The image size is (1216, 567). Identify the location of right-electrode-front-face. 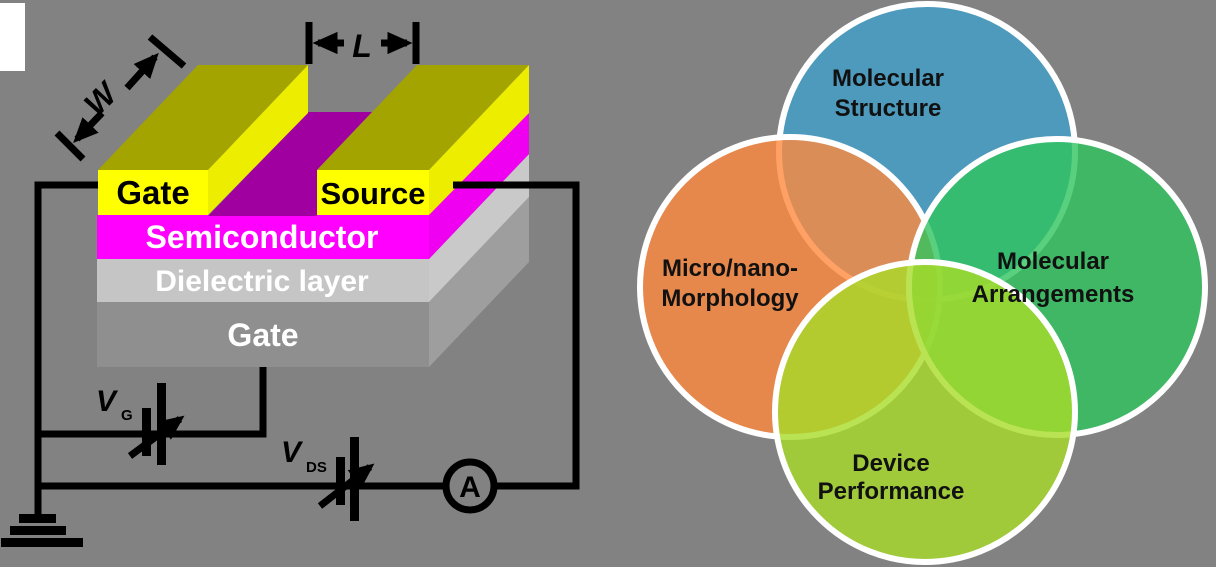
(373, 192).